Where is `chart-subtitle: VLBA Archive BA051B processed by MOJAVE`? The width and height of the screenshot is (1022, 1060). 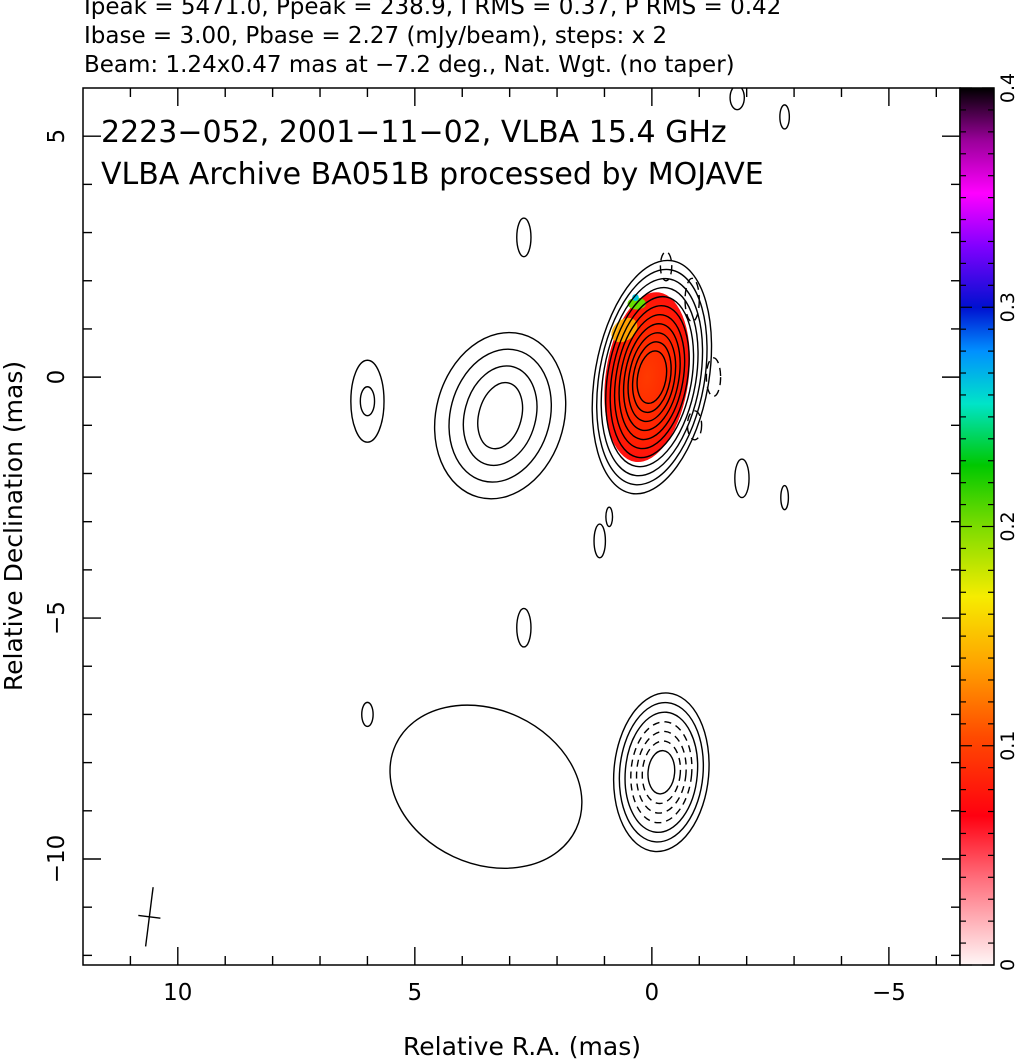
chart-subtitle: VLBA Archive BA051B processed by MOJAVE is located at coordinates (432, 174).